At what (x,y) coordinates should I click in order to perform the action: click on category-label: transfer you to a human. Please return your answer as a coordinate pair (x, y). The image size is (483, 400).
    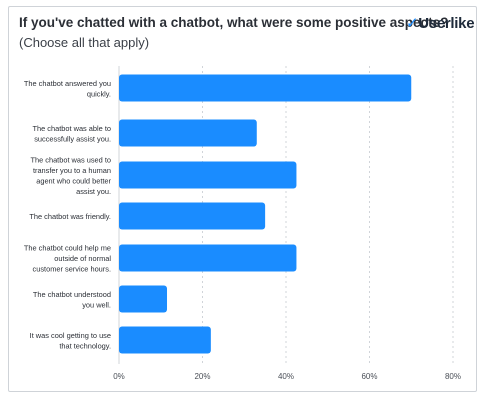
    Looking at the image, I should click on (72, 170).